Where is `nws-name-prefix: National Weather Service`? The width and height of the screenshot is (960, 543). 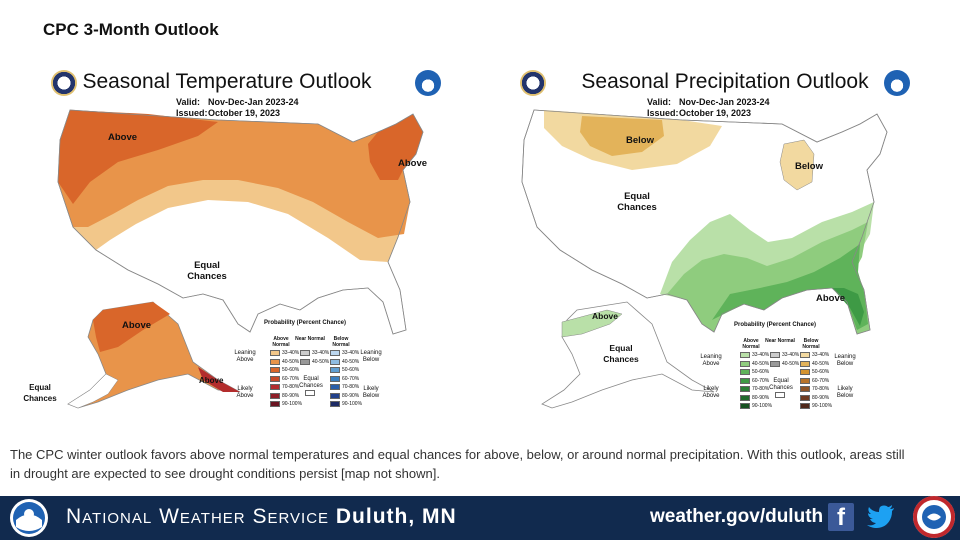
nws-name-prefix: National Weather Service is located at coordinates (198, 516).